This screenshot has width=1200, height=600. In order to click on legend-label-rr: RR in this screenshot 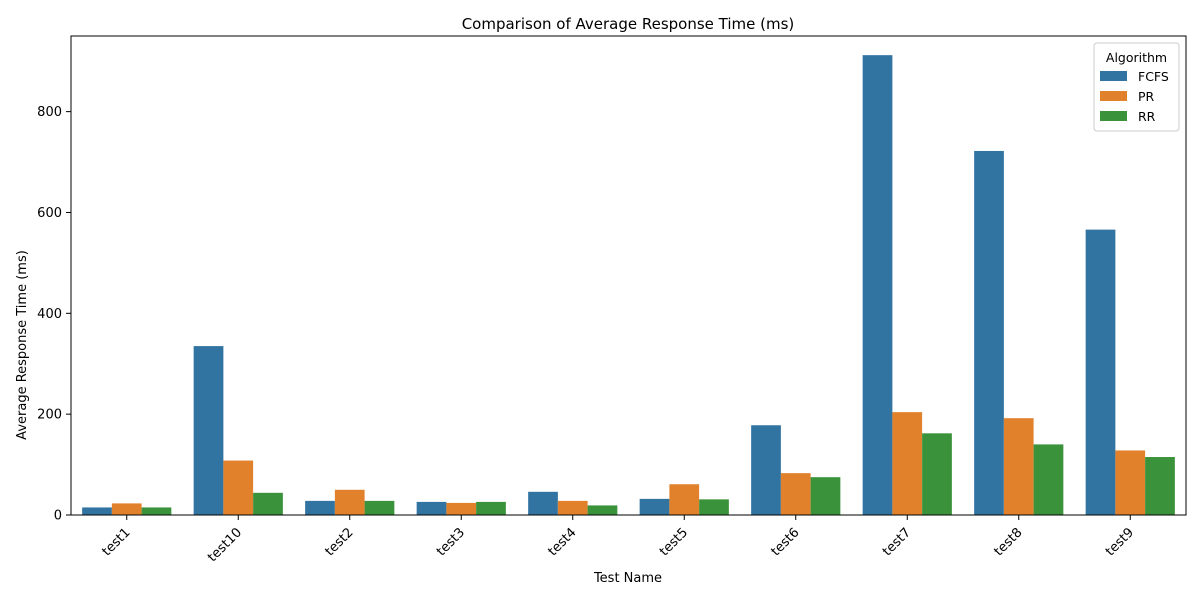, I will do `click(1147, 116)`.